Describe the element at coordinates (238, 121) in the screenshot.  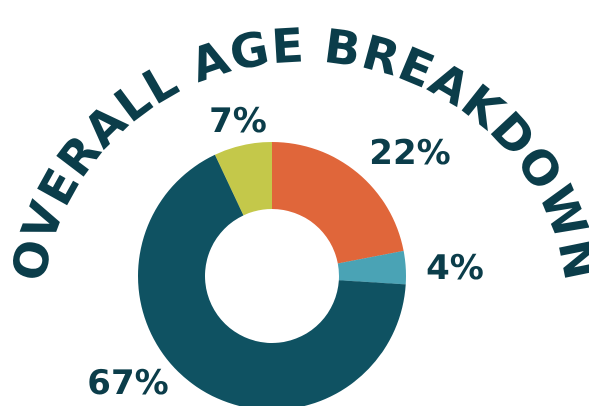
I see `slice-label-7-percent: 7%` at that location.